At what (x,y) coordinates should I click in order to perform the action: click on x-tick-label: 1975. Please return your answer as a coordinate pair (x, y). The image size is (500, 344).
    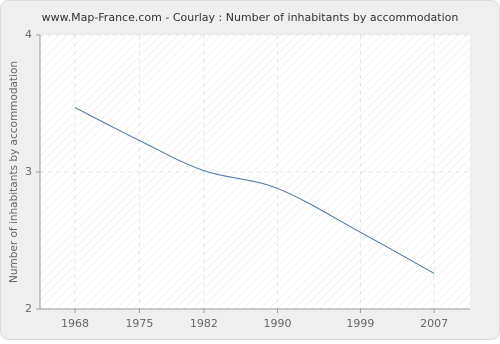
    Looking at the image, I should click on (139, 323).